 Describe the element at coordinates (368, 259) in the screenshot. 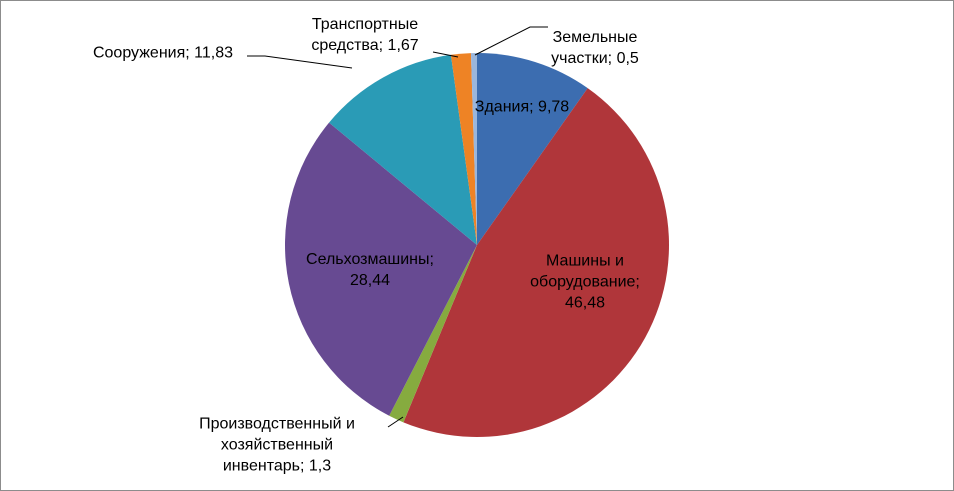

I see `category-label: Сельхозмашины` at that location.